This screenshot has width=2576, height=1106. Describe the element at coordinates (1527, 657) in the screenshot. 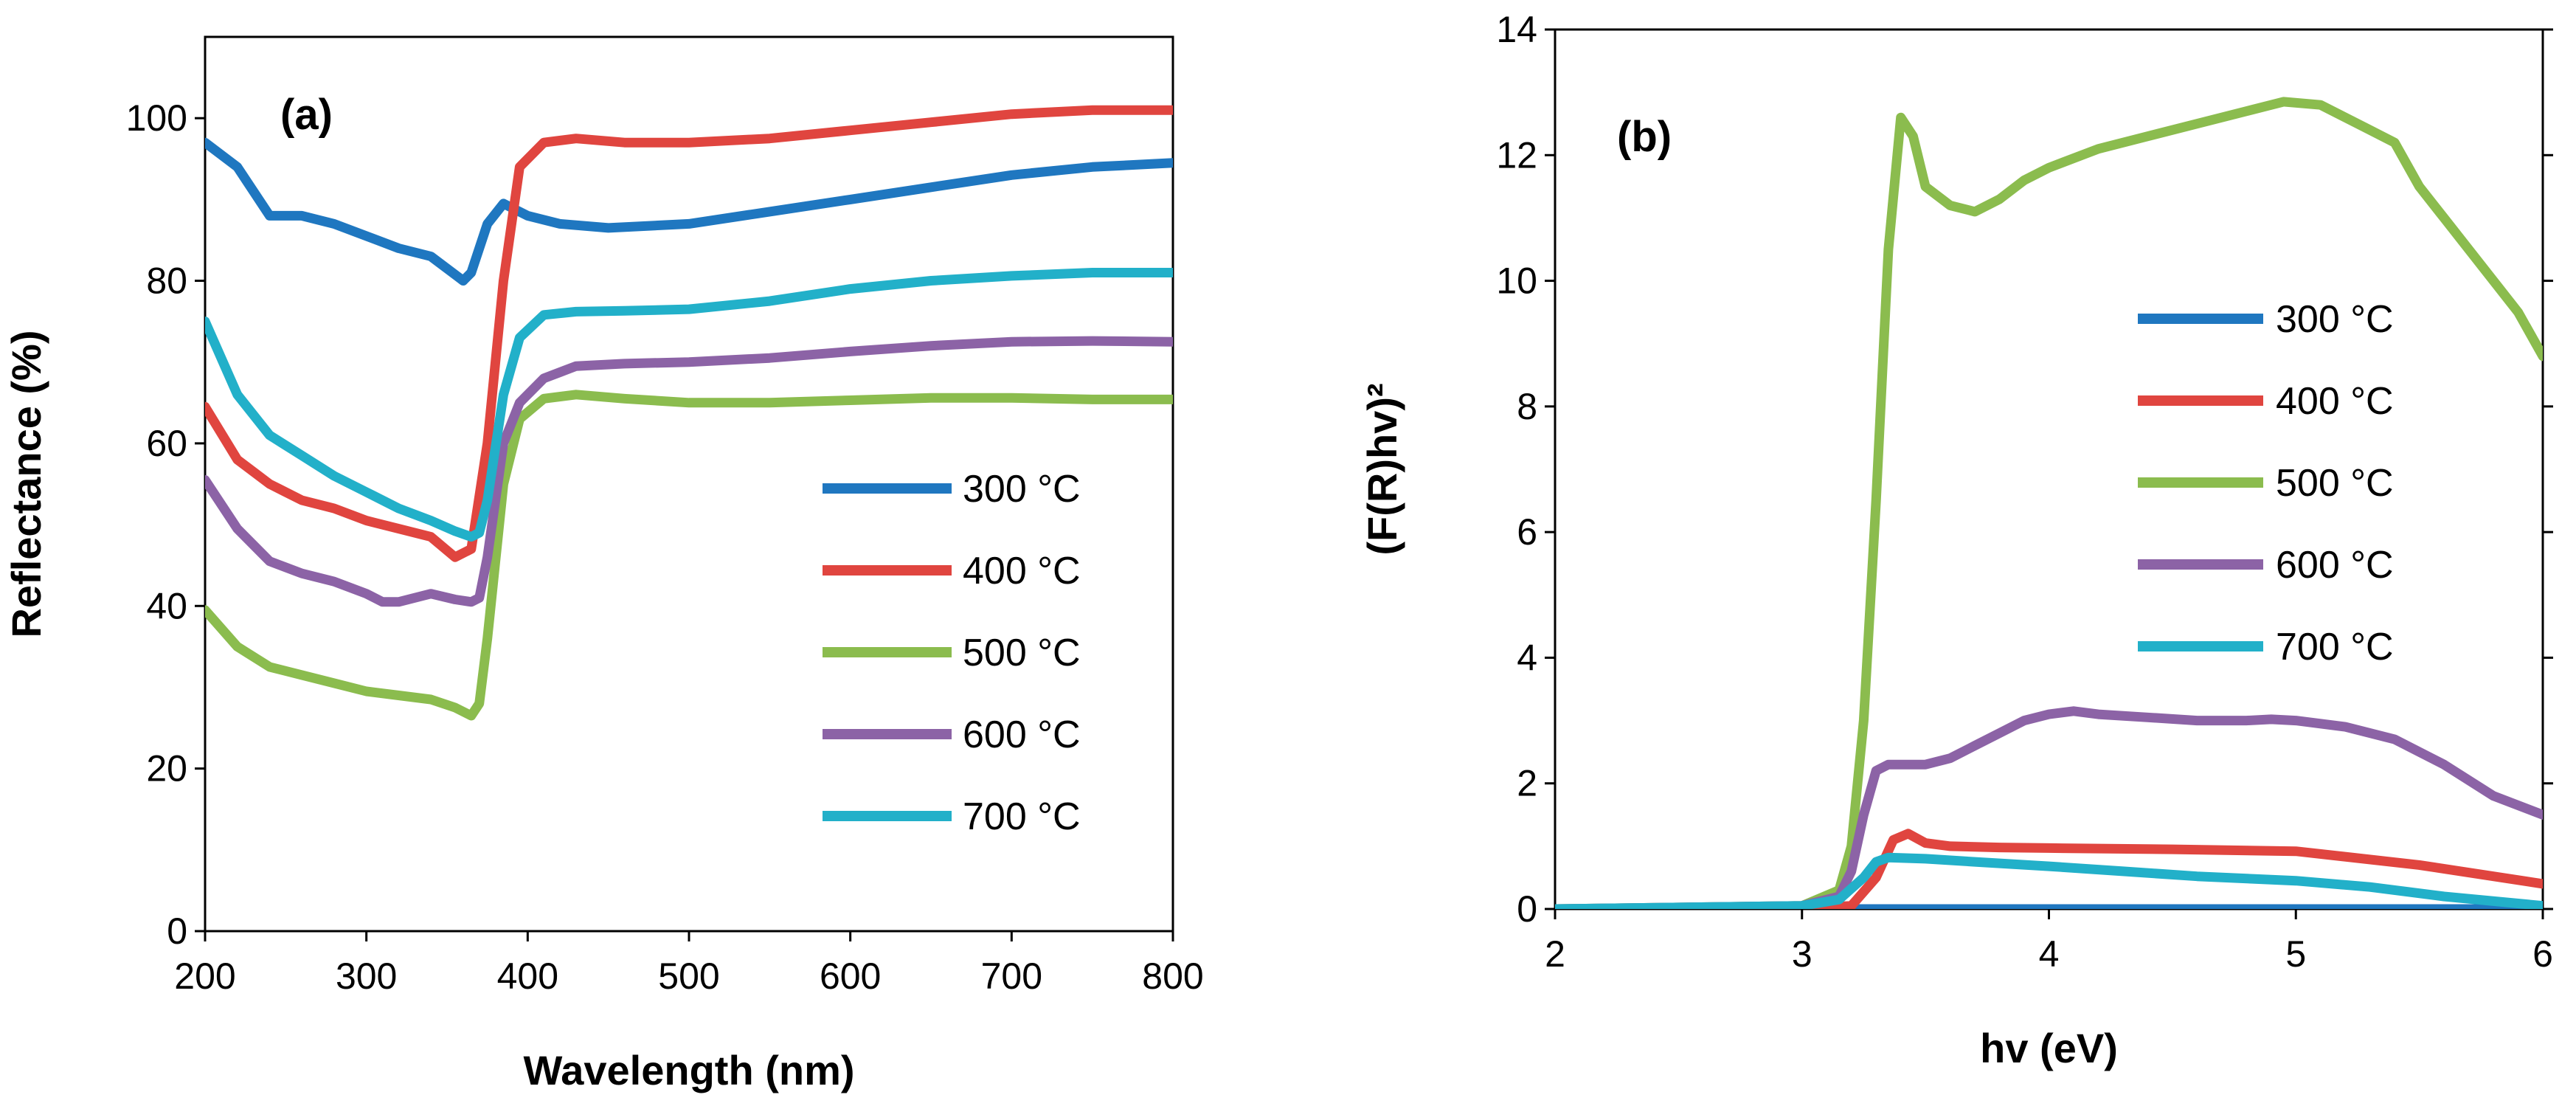

I see `y-tick-label: 4` at that location.